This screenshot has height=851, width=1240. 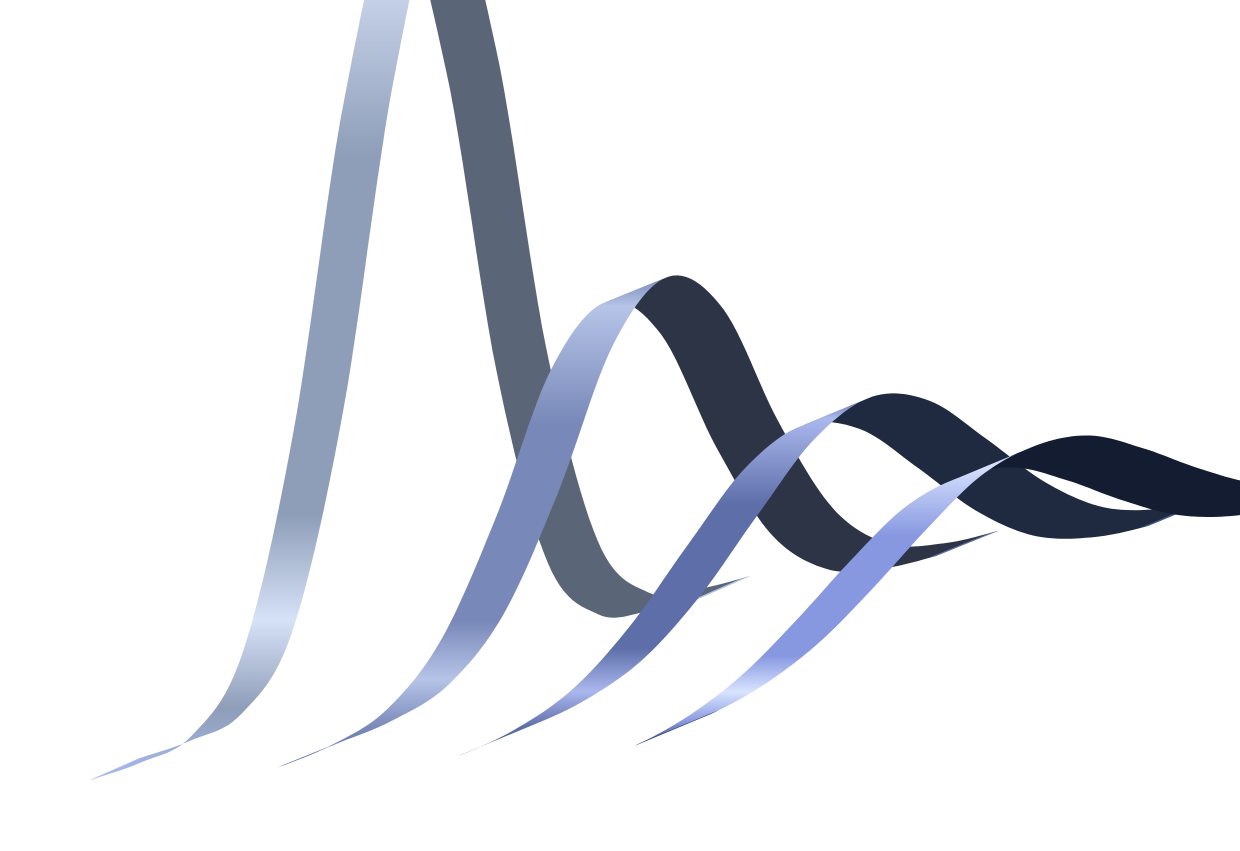 I want to click on ribbon-1-head, so click(x=119, y=767).